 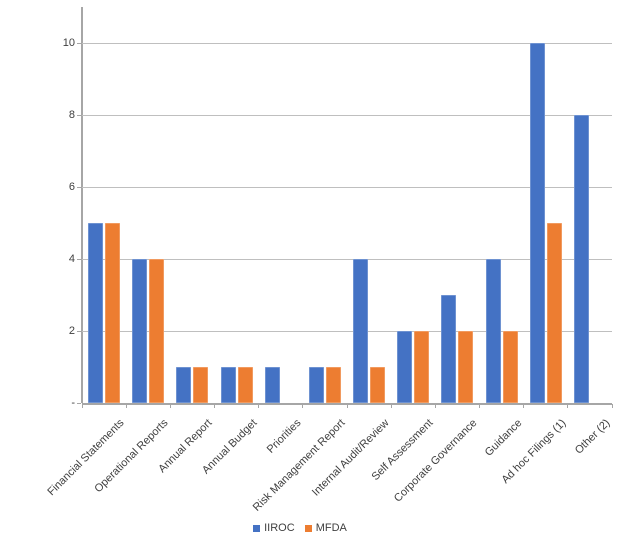 What do you see at coordinates (201, 385) in the screenshot?
I see `bar-mfda-annual-report` at bounding box center [201, 385].